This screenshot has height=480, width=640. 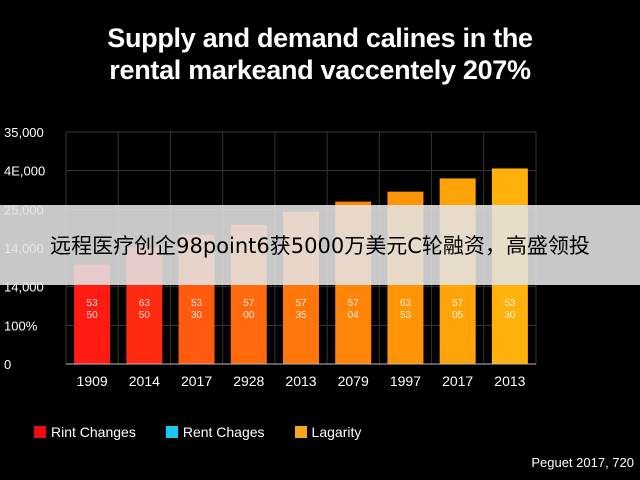 I want to click on legend-label: Rent Chages, so click(x=223, y=432).